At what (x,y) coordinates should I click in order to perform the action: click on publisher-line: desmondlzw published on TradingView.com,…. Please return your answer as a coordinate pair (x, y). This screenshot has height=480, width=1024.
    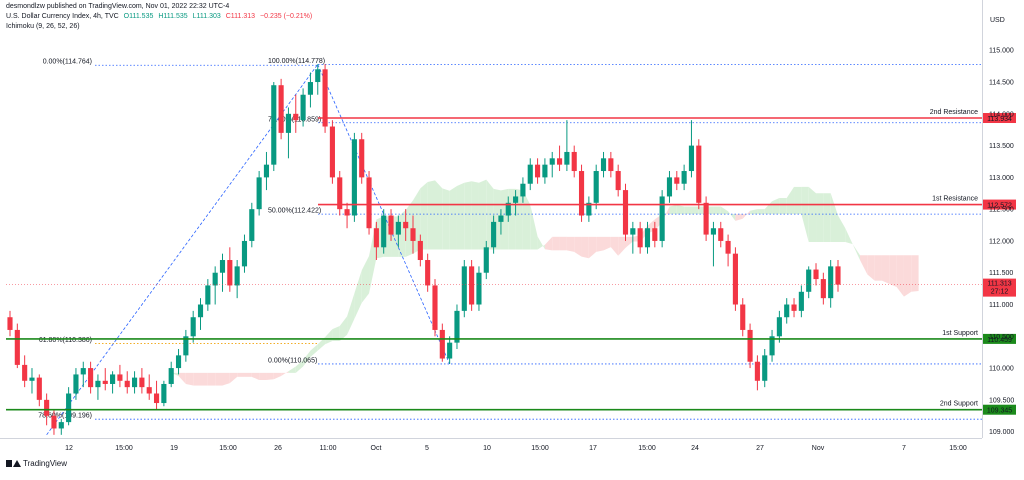
    Looking at the image, I should click on (119, 6).